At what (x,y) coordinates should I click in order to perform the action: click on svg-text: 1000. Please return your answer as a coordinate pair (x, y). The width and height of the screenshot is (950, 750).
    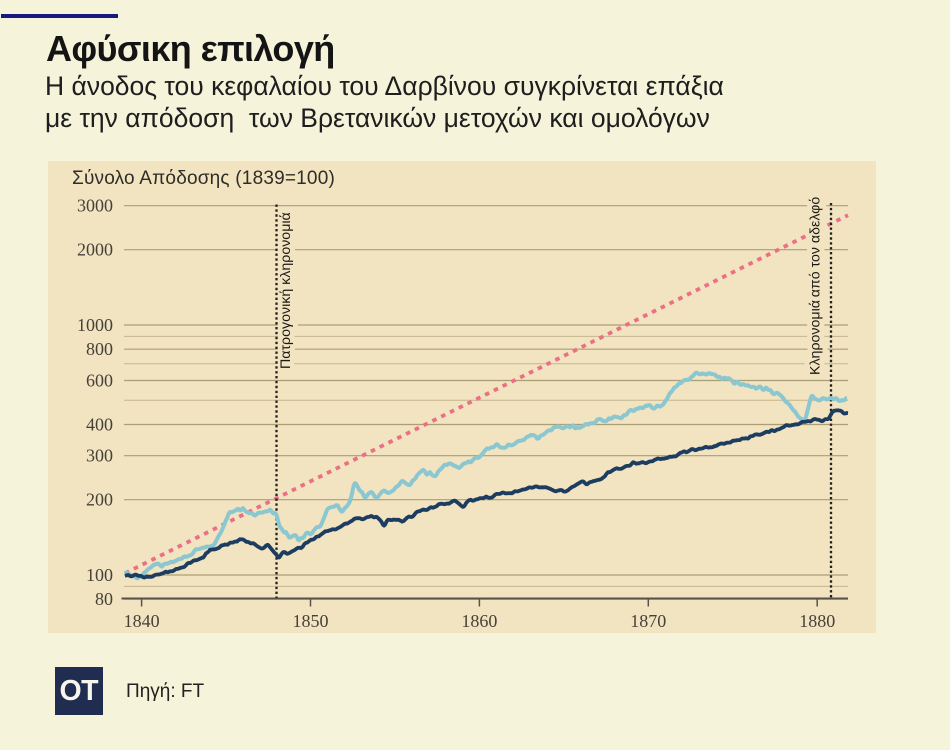
    Looking at the image, I should click on (95, 325).